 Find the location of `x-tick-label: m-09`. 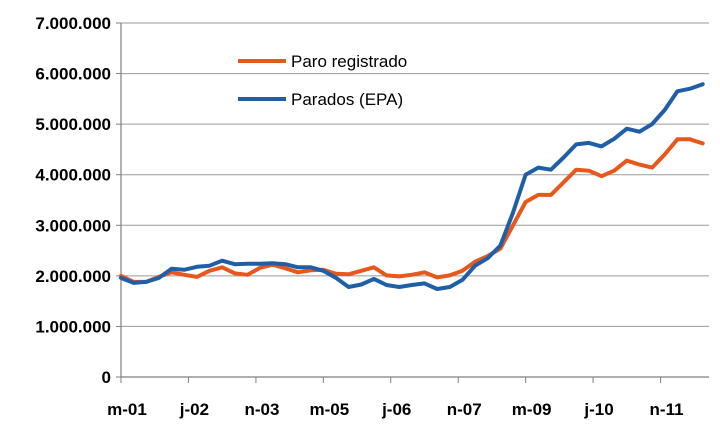

x-tick-label: m-09 is located at coordinates (532, 409).